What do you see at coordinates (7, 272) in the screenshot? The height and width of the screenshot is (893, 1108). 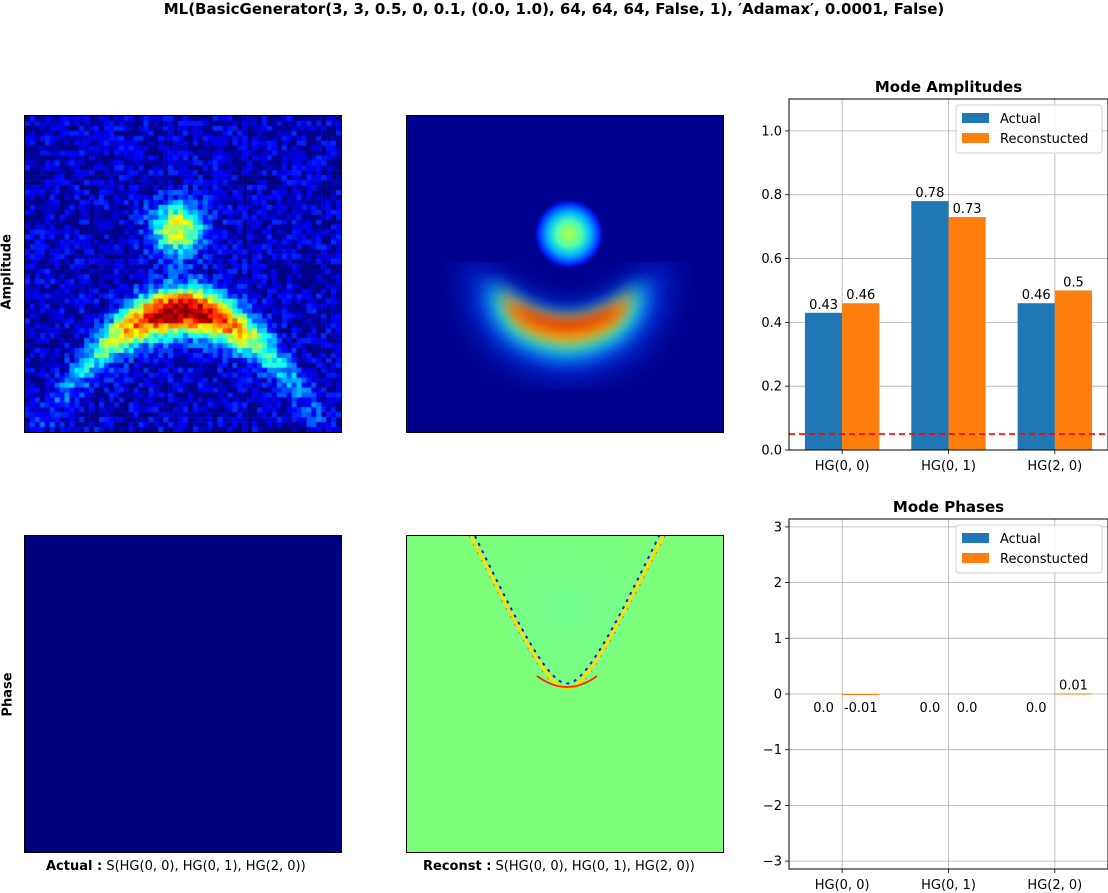 I see `row-label-amplitude: Amplitude` at bounding box center [7, 272].